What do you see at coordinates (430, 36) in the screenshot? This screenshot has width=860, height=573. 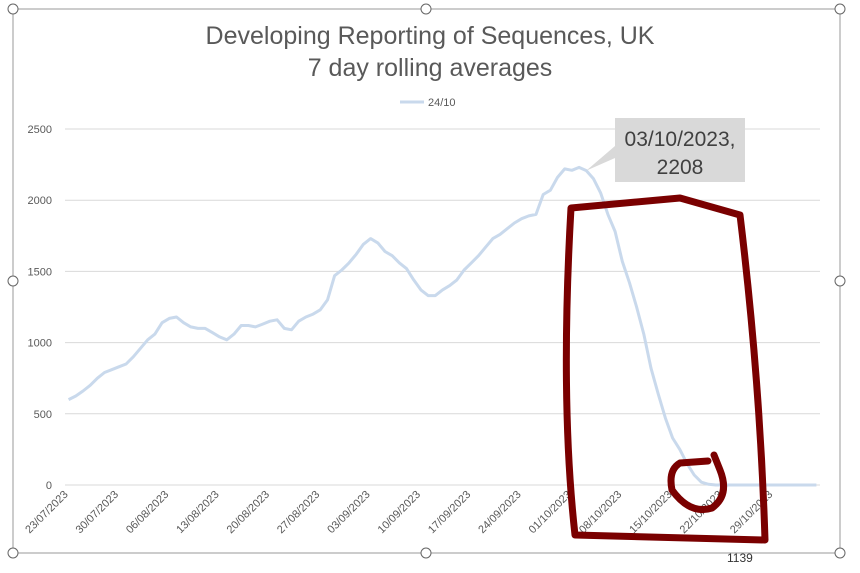 I see `chart-title: Developing Reporting of Sequences, UK` at bounding box center [430, 36].